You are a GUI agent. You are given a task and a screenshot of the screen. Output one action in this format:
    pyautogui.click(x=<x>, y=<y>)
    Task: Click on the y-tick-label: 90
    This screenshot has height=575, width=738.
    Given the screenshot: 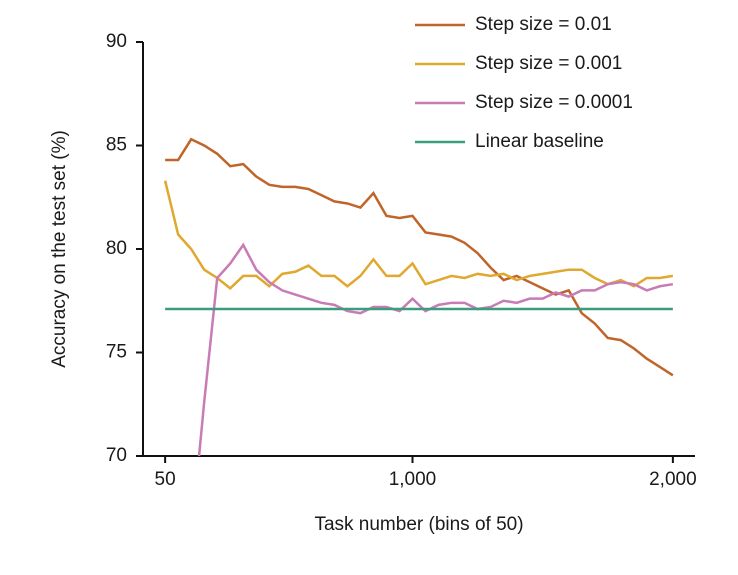 What is the action you would take?
    pyautogui.click(x=116, y=41)
    